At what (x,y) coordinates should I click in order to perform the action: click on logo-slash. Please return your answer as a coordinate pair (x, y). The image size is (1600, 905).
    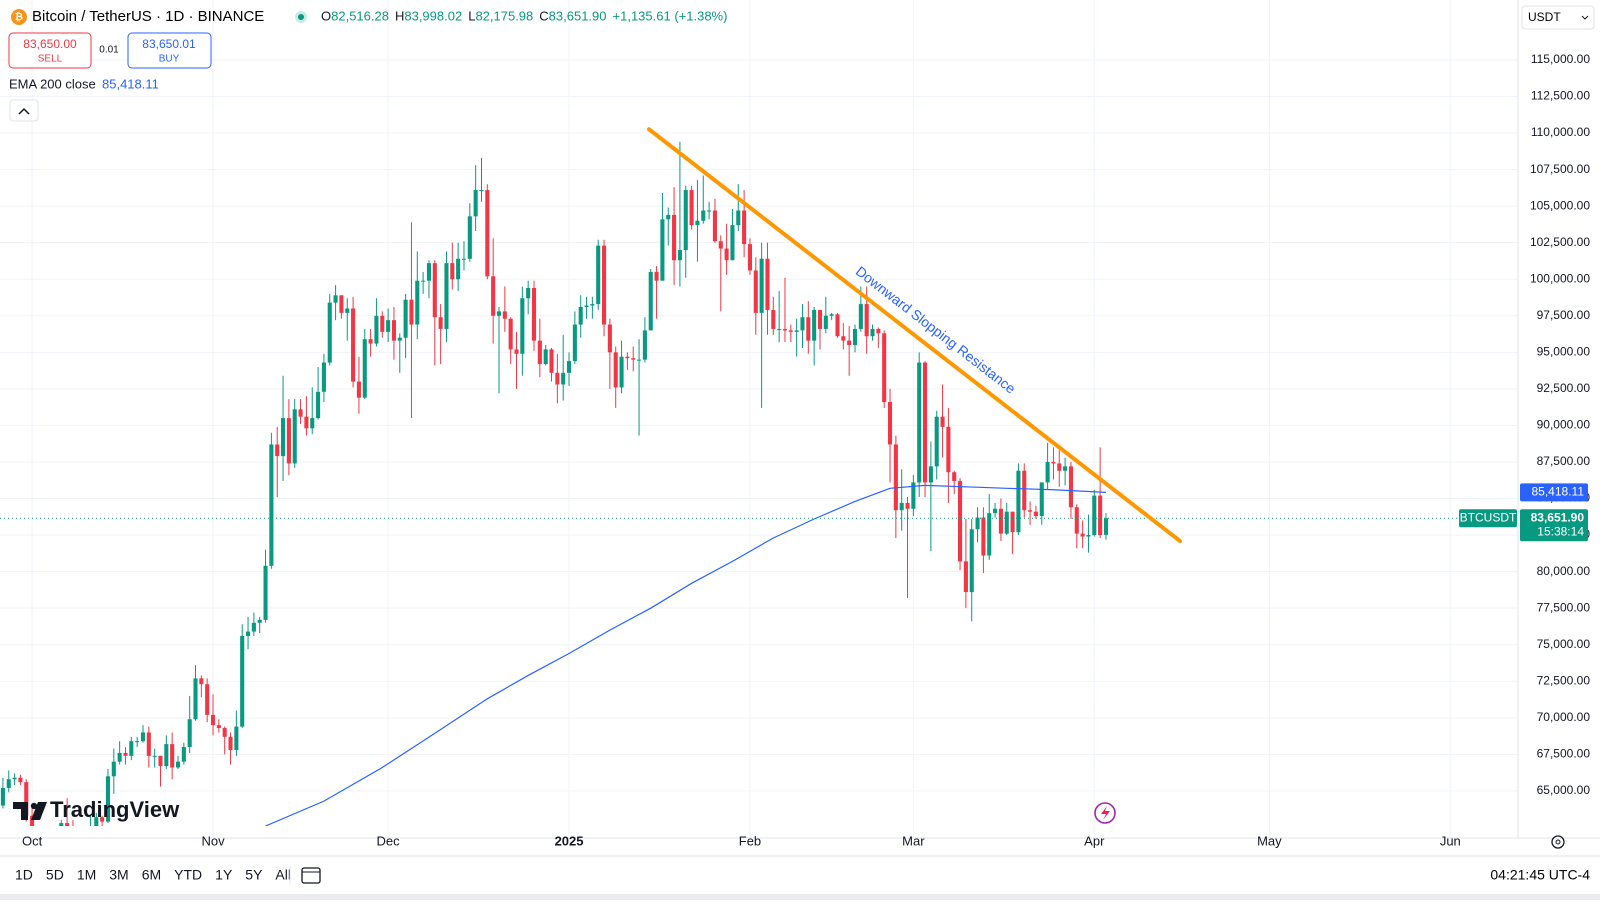
    Looking at the image, I should click on (39, 811).